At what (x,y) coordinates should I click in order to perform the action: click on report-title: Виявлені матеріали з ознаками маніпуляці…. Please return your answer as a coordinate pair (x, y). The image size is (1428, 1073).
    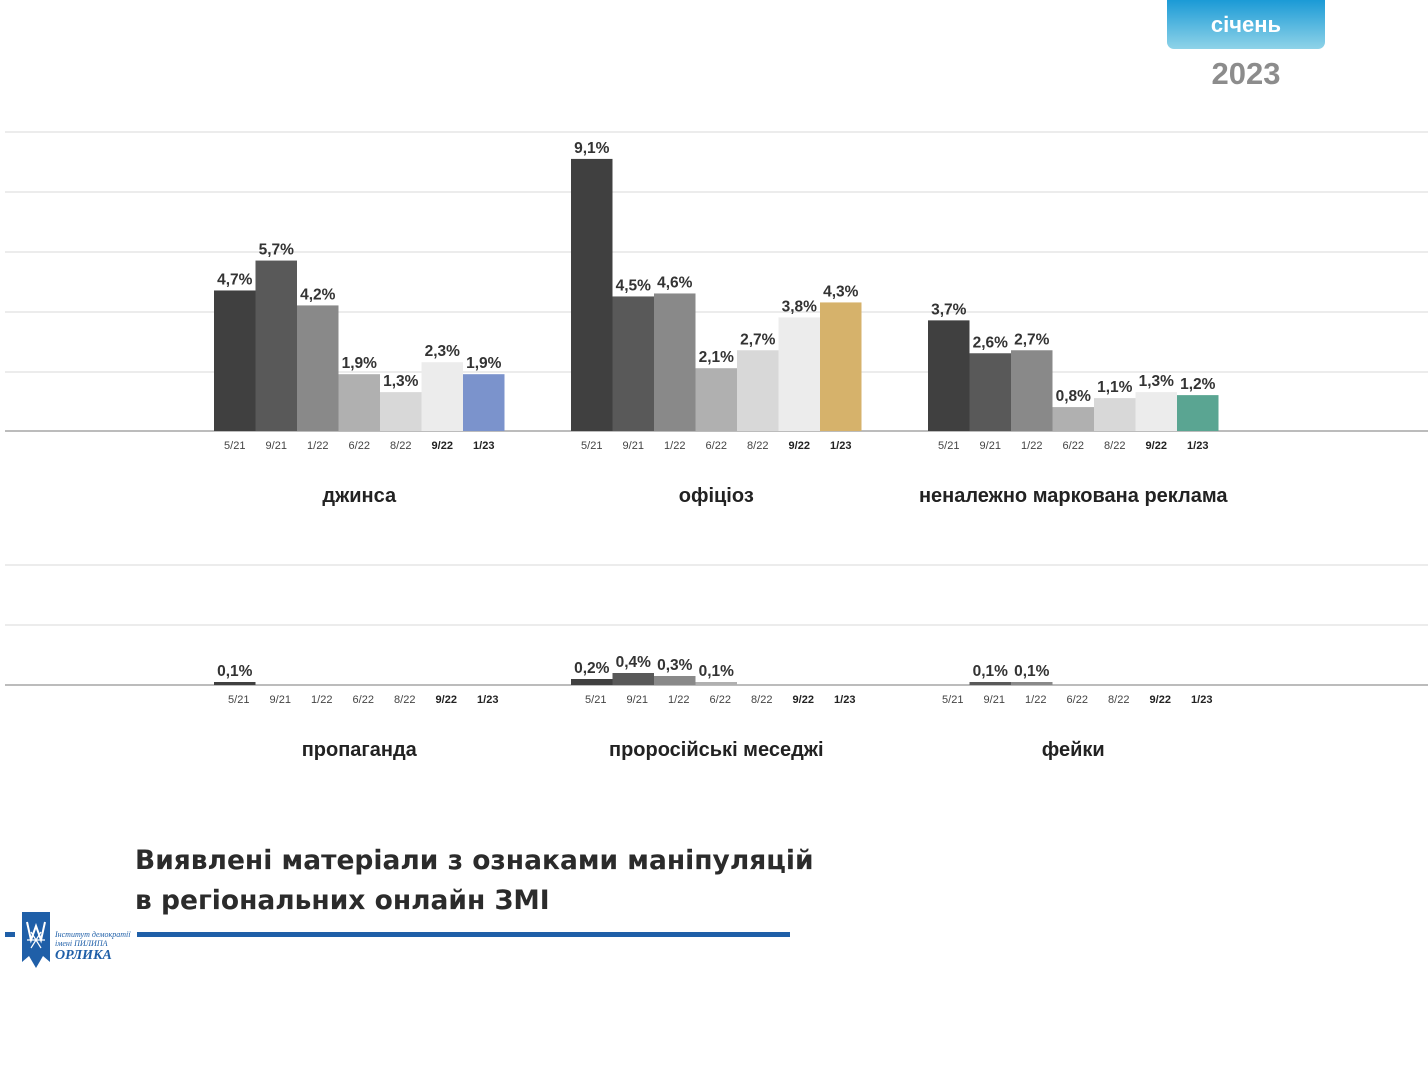
    Looking at the image, I should click on (474, 881).